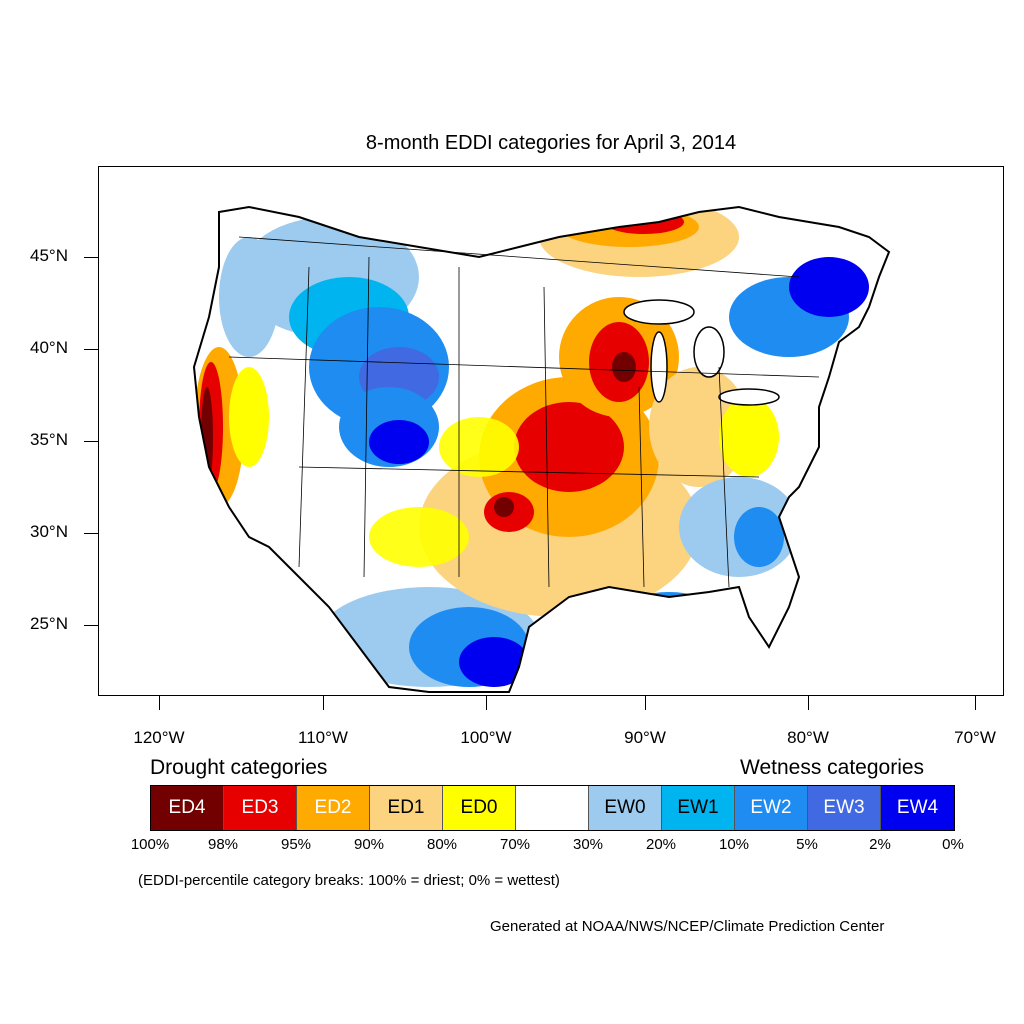 This screenshot has height=1024, width=1024. Describe the element at coordinates (832, 767) in the screenshot. I see `wetness-heading: Wetness categories` at that location.